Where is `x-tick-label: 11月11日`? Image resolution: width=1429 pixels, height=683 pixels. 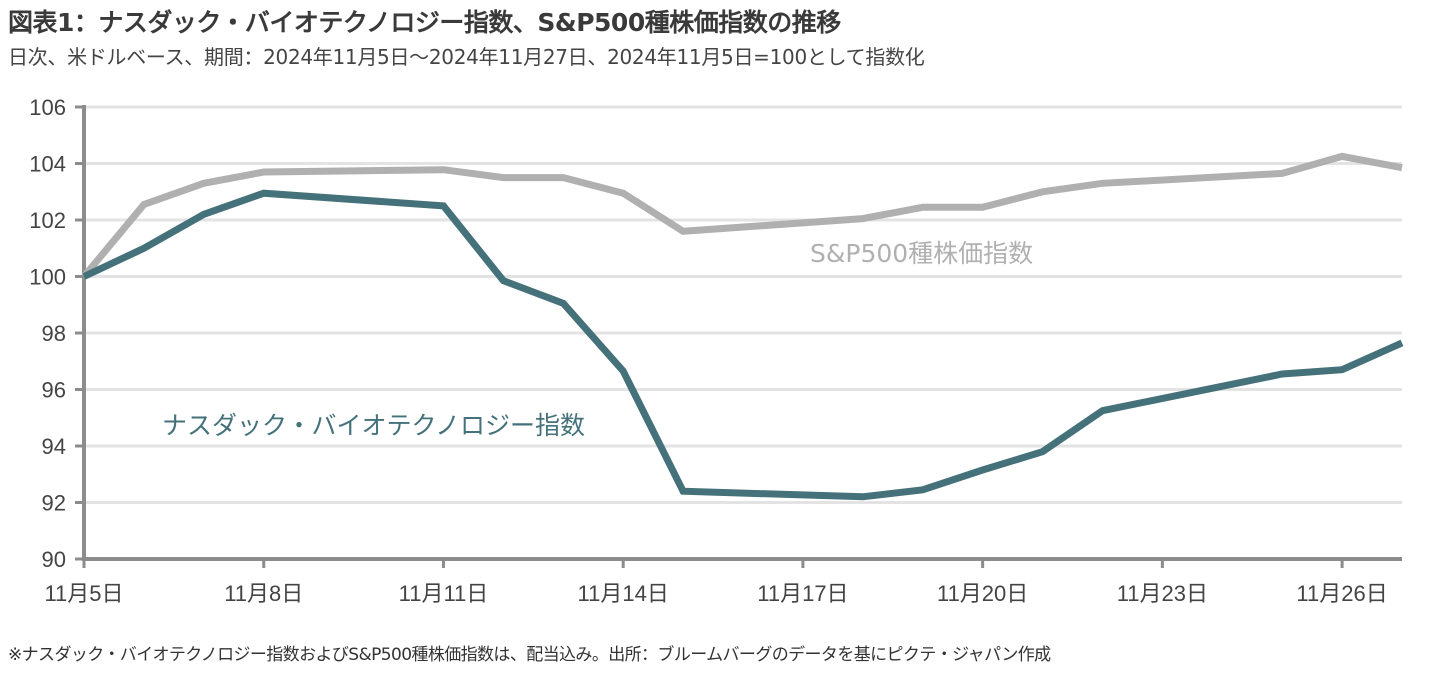
x-tick-label: 11月11日 is located at coordinates (444, 593).